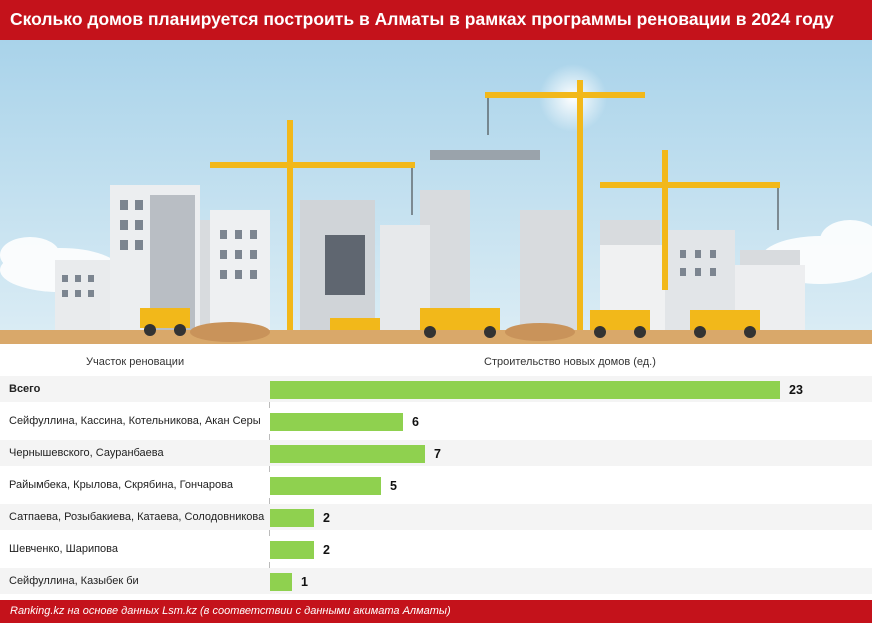  I want to click on category-label: Шевченко, Шарипова, so click(64, 549).